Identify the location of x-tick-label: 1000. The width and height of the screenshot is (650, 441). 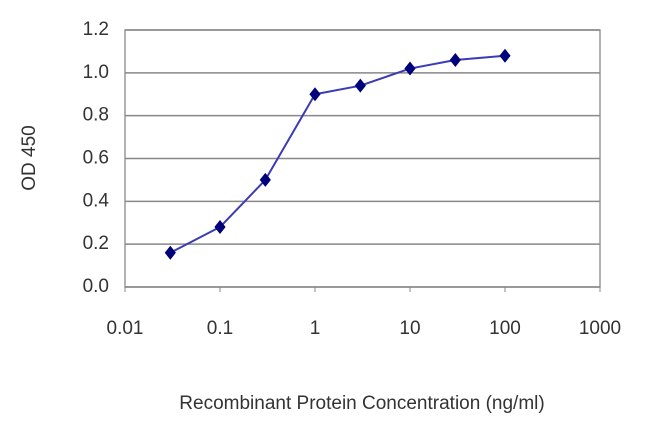
(600, 328).